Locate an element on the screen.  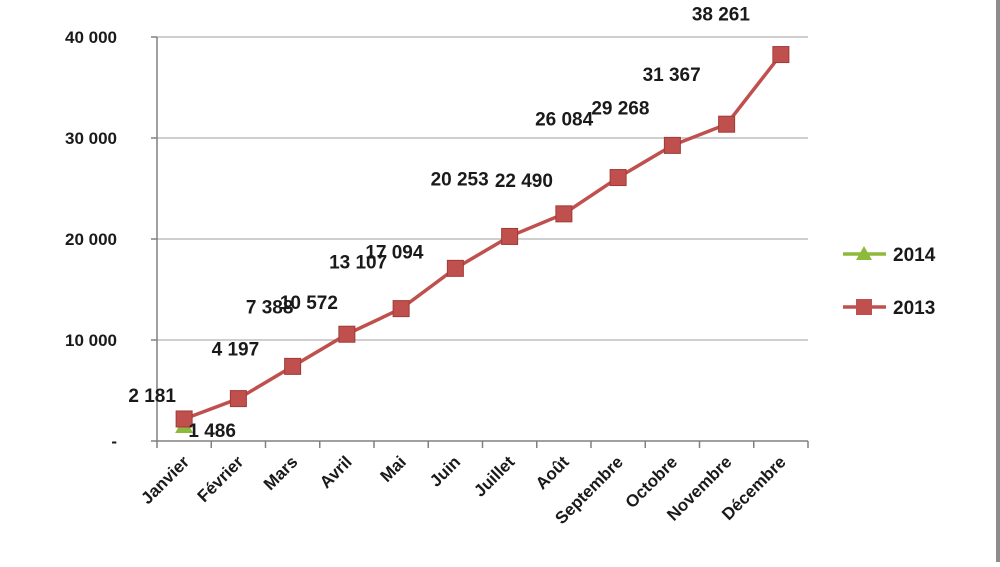
x-tick-label: Août is located at coordinates (552, 472).